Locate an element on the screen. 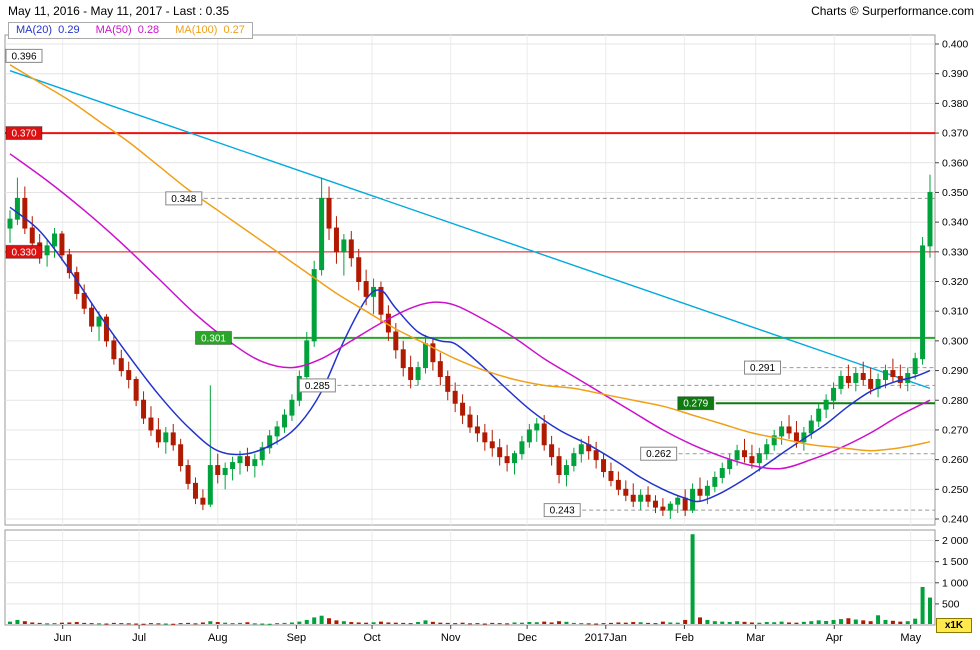  y-axis-label: 0.340 is located at coordinates (955, 223).